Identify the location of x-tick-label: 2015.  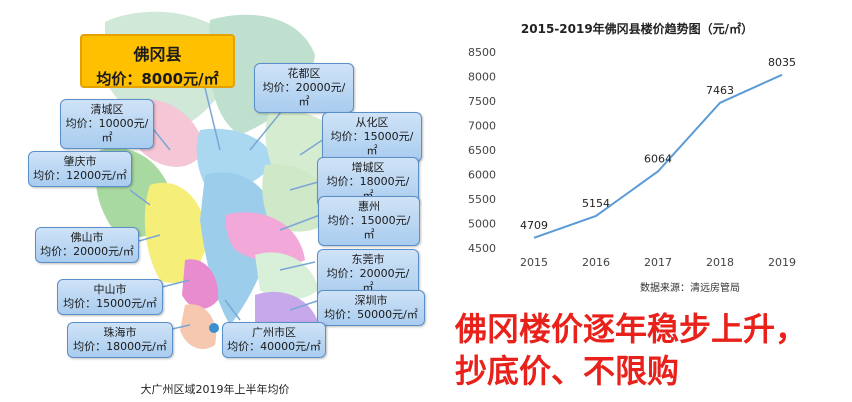
(534, 262).